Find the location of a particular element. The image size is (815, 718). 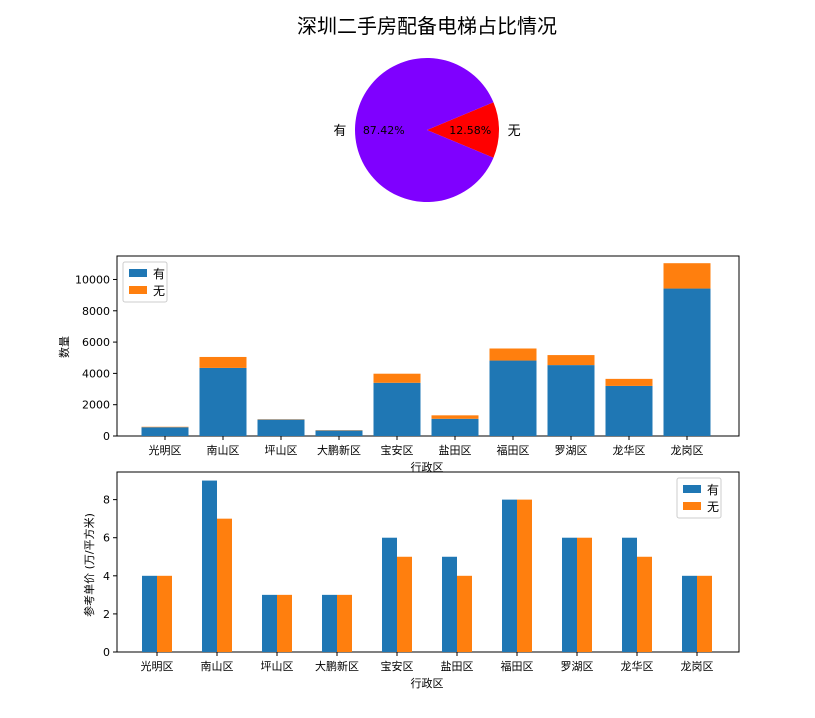

pie-percent-label: 87.42% is located at coordinates (384, 130).